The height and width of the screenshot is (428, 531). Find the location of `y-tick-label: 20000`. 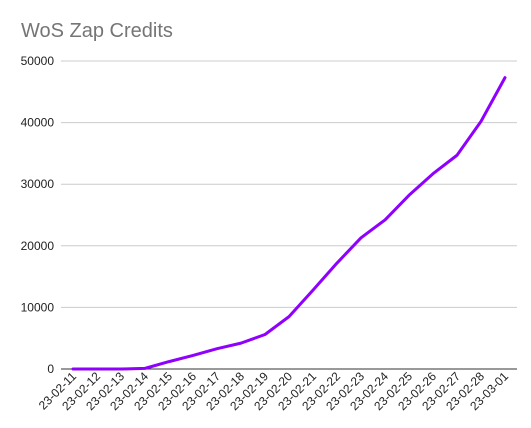

y-tick-label: 20000 is located at coordinates (38, 246).